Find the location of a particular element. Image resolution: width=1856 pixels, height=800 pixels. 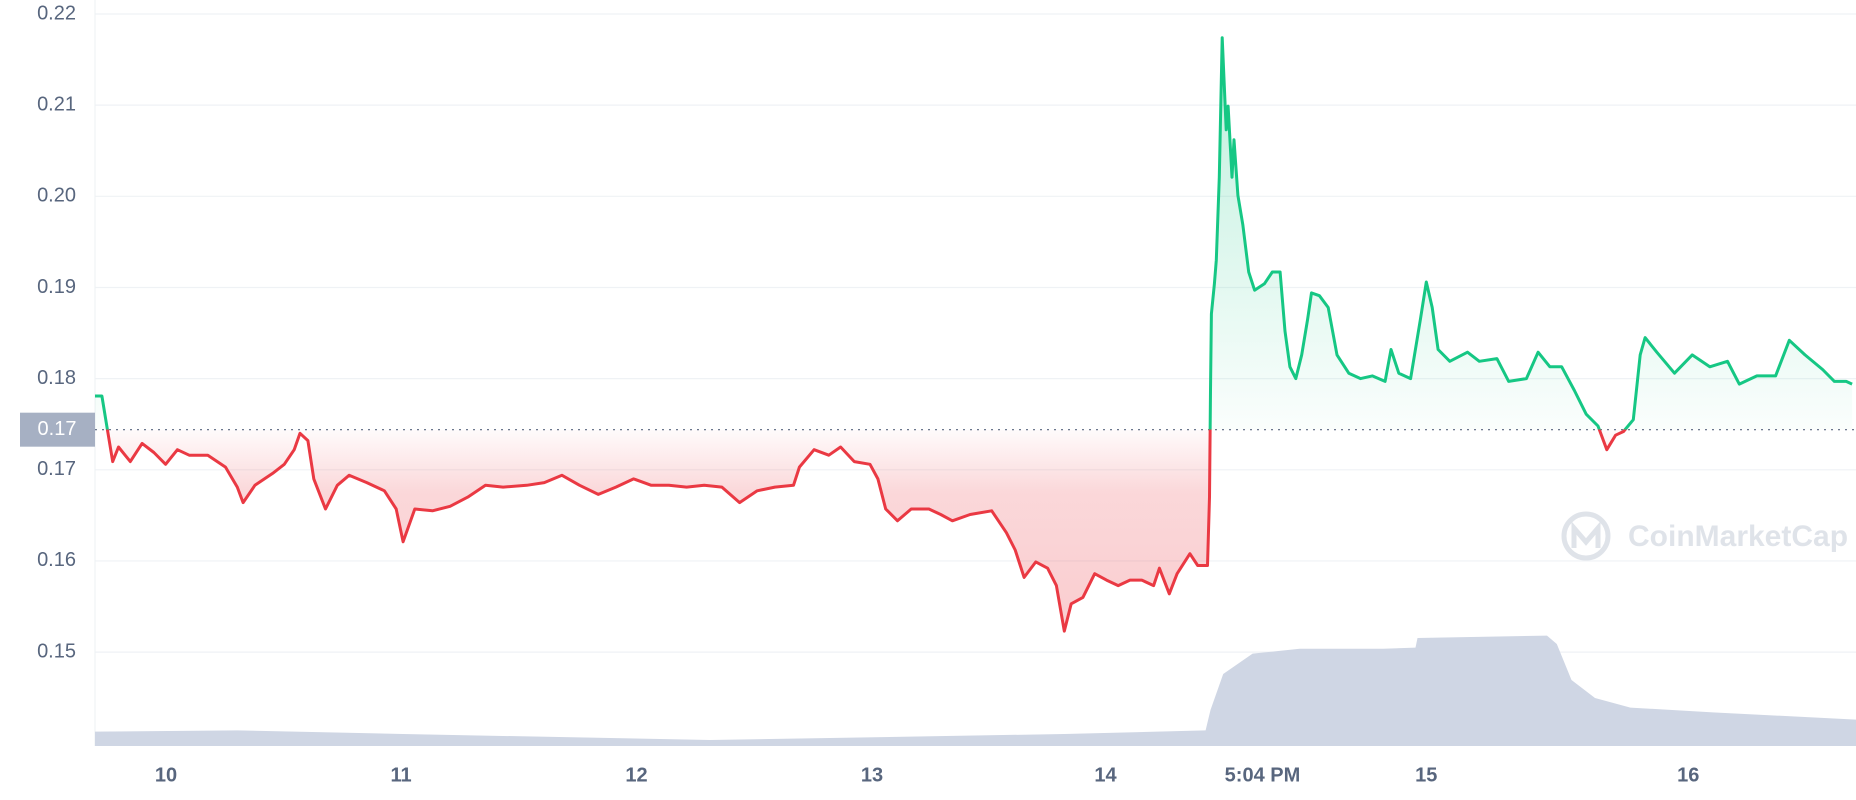

x-tick-label: 10 is located at coordinates (166, 775).